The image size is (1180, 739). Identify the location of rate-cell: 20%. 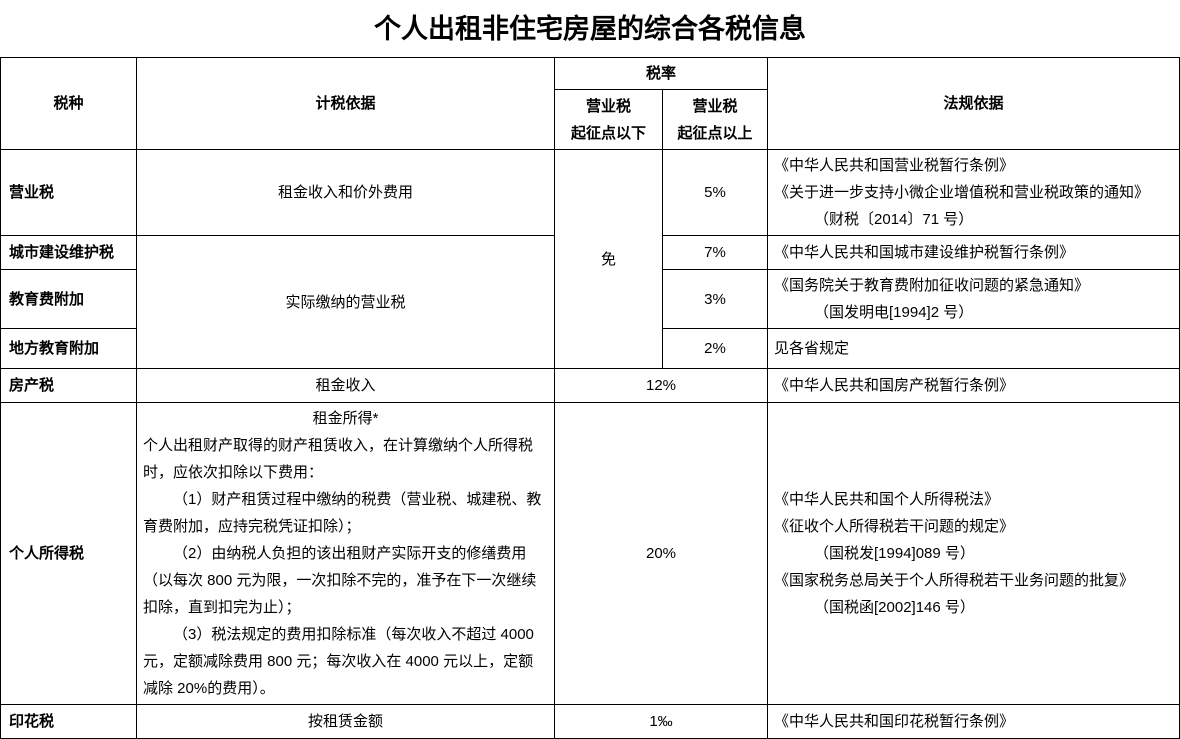
(661, 553).